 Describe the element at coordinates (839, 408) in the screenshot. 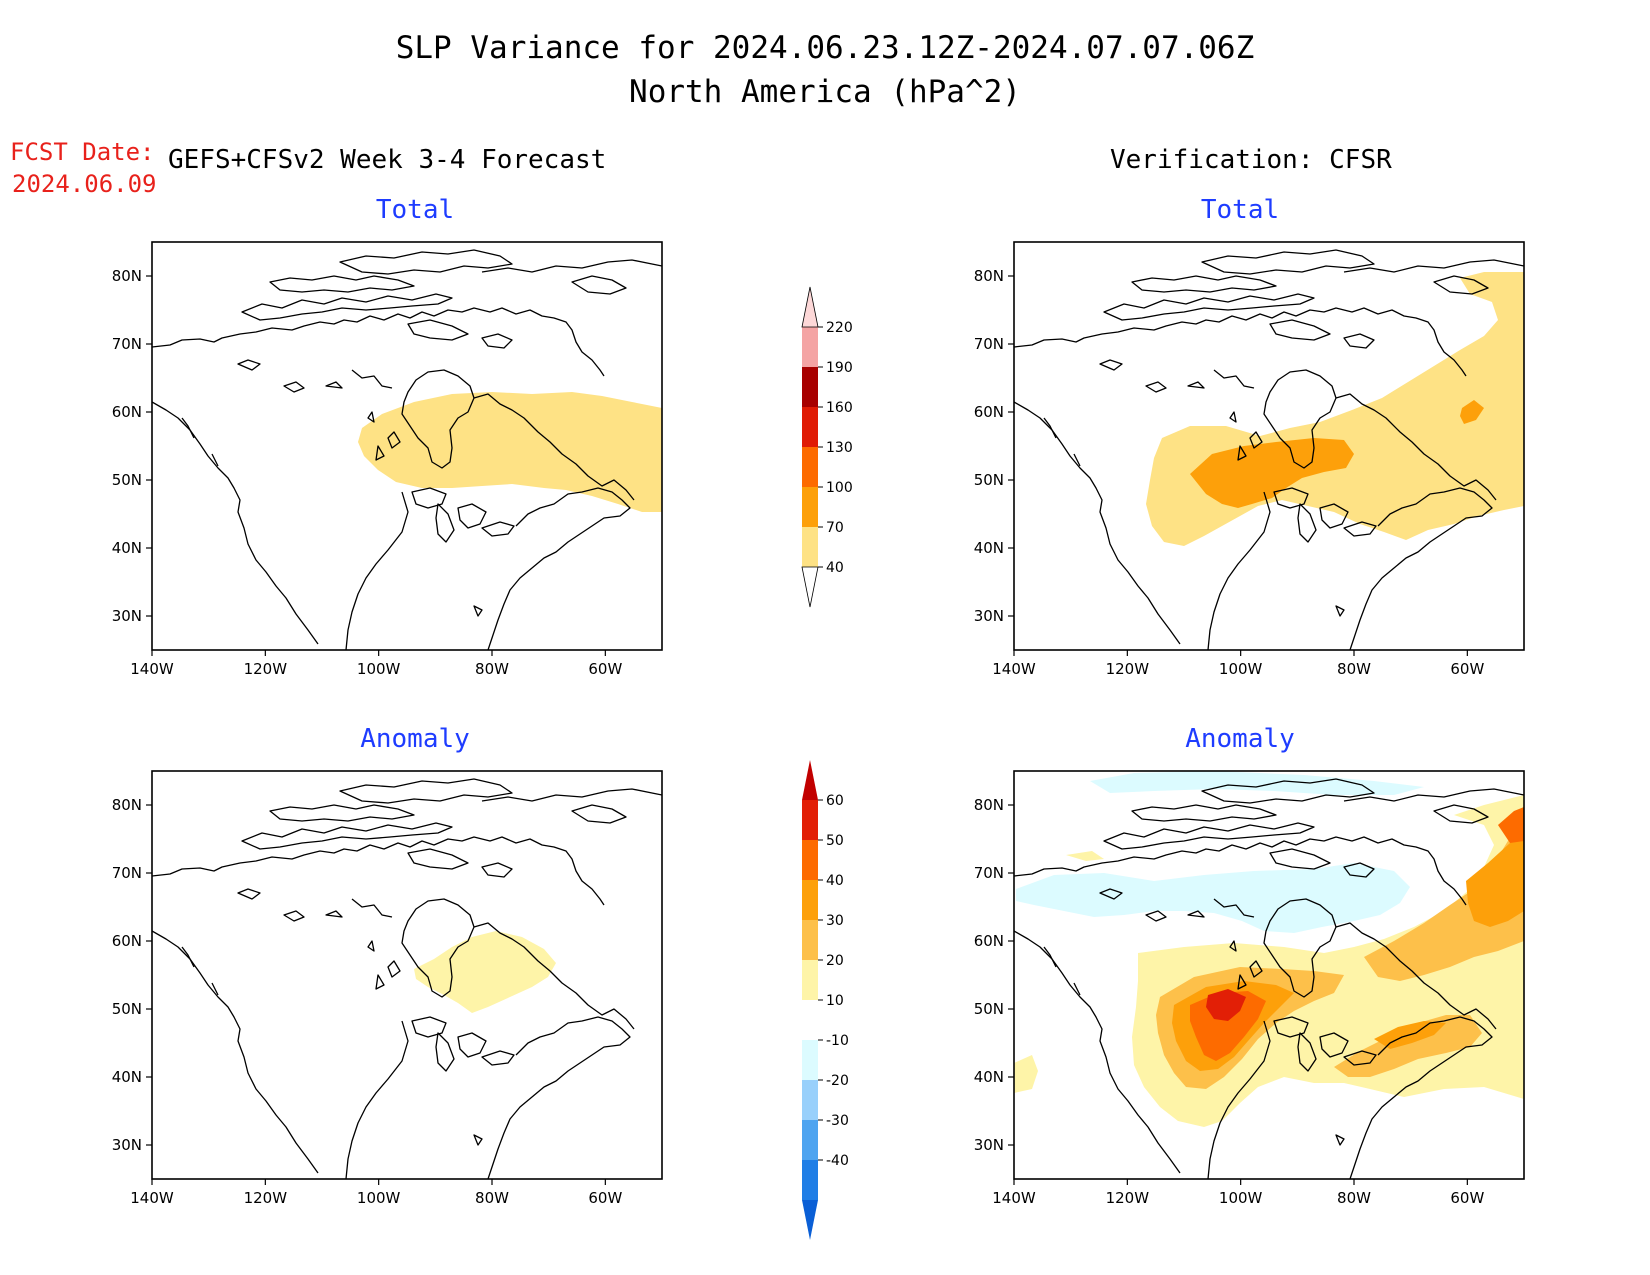

I see `colorbar-total-label: 160` at that location.